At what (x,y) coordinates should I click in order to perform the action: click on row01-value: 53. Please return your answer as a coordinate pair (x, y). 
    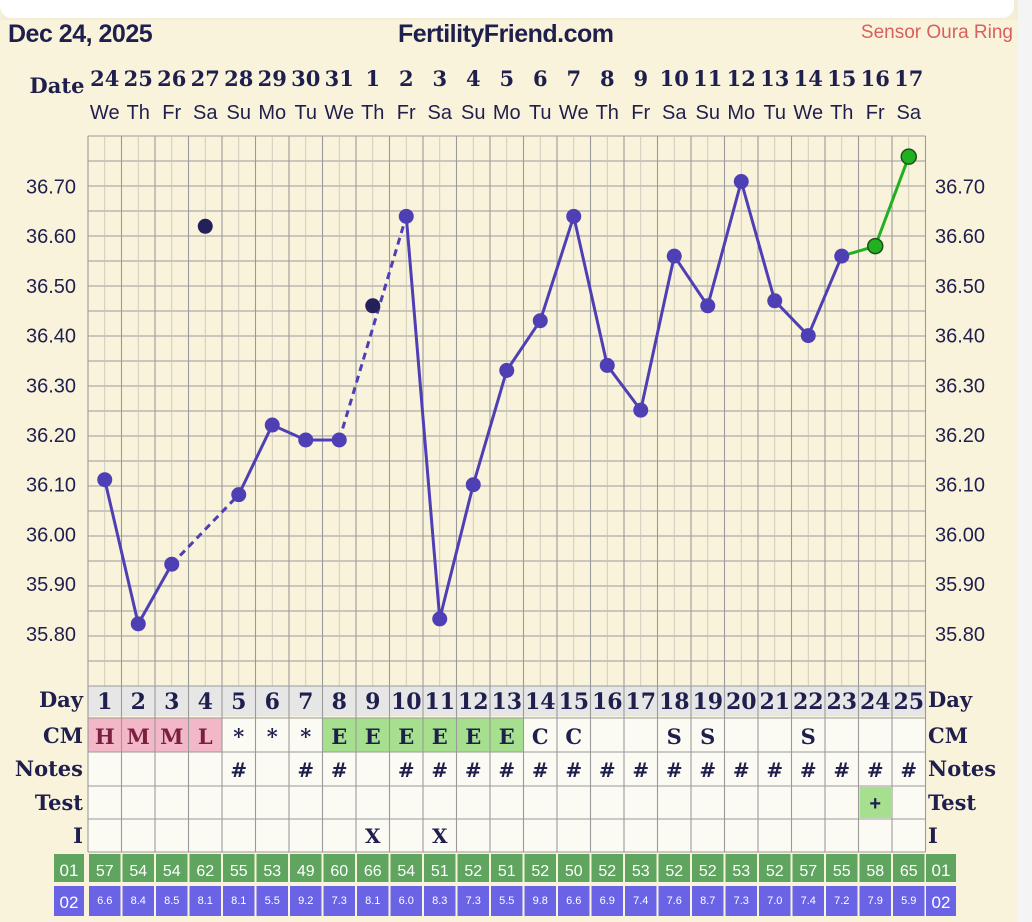
    Looking at the image, I should click on (272, 871).